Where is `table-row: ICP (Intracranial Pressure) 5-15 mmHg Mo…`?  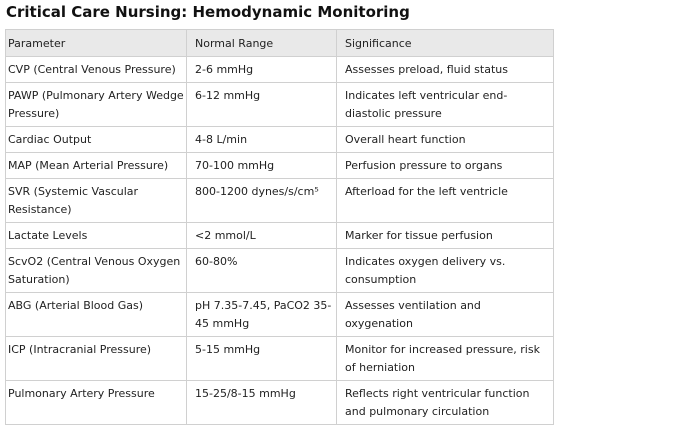
table-row: ICP (Intracranial Pressure) 5-15 mmHg Mo… is located at coordinates (279, 358).